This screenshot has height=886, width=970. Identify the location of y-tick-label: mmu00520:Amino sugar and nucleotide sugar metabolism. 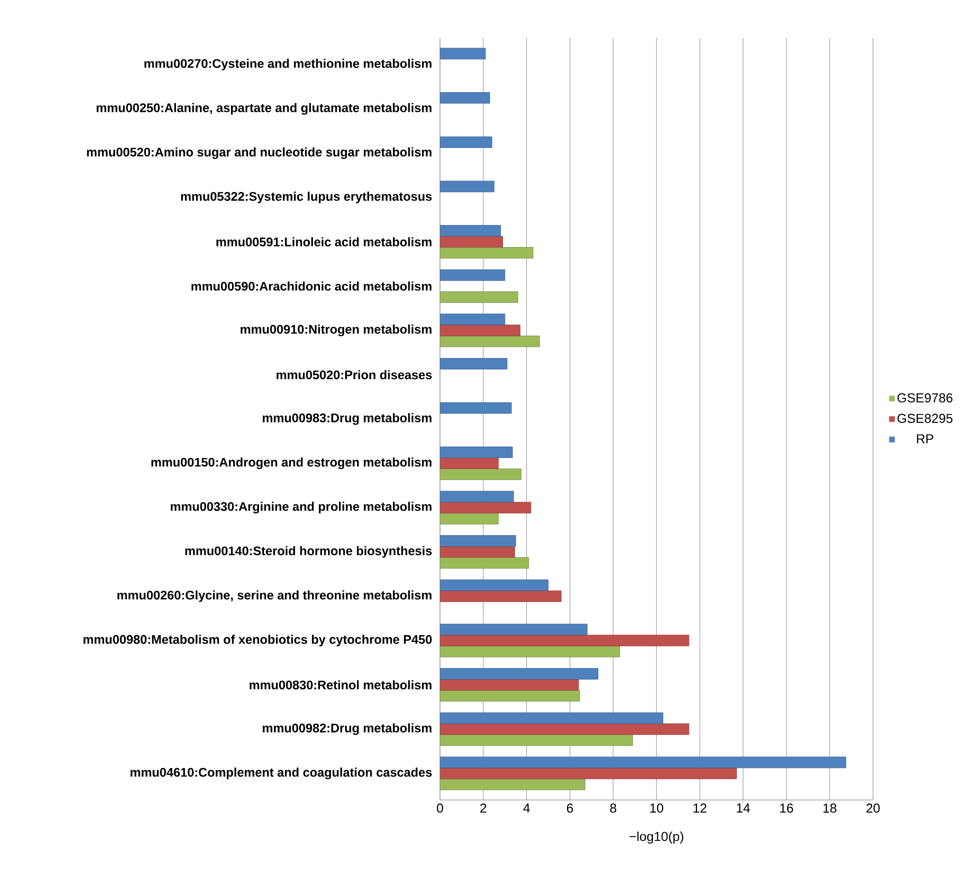
(259, 153).